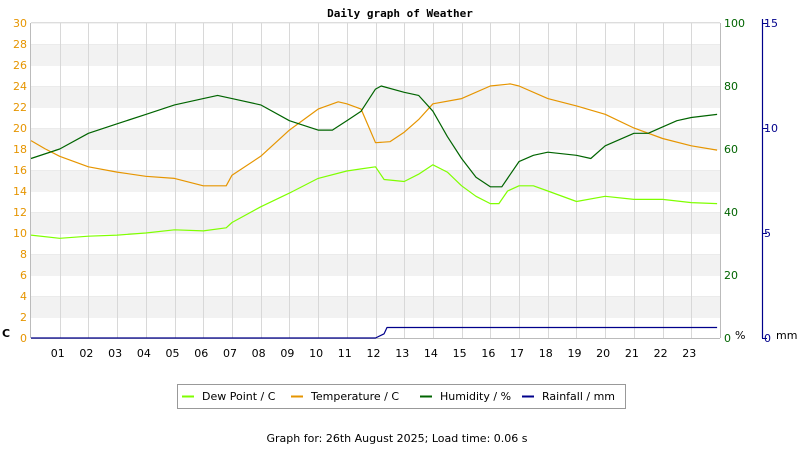 This screenshot has width=800, height=450. I want to click on x-tick-label: 22, so click(661, 353).